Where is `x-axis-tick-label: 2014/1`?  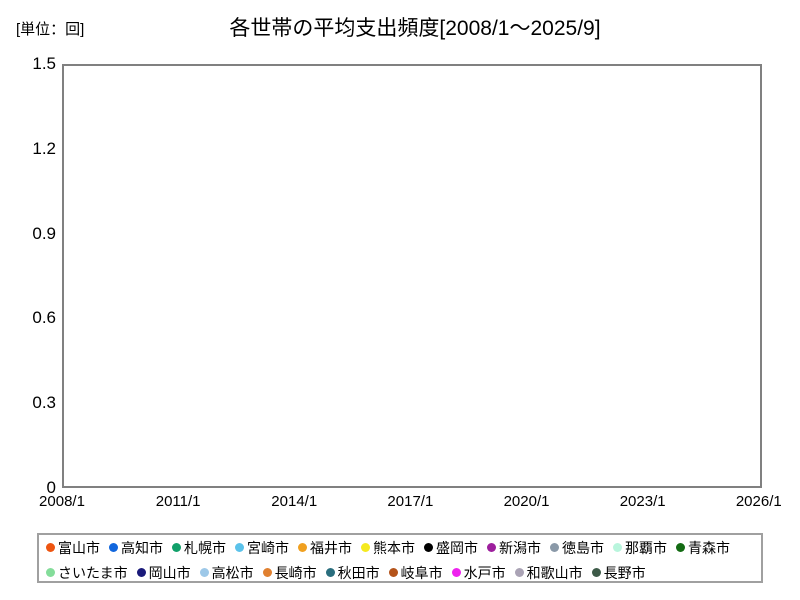
x-axis-tick-label: 2014/1 is located at coordinates (294, 501).